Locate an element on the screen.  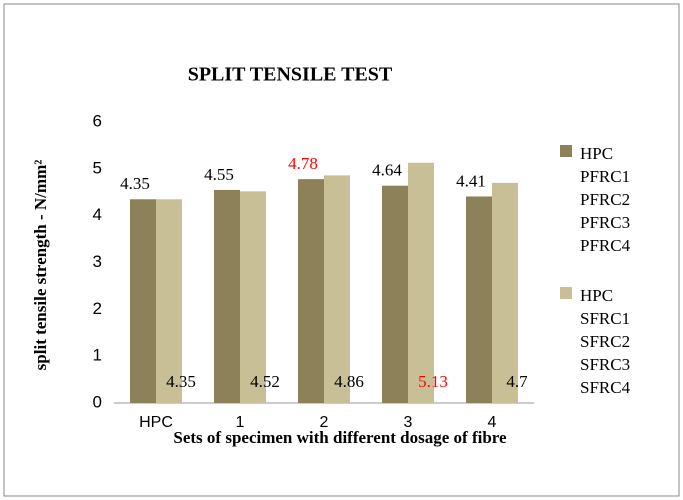
value-label: 4.52 is located at coordinates (265, 381).